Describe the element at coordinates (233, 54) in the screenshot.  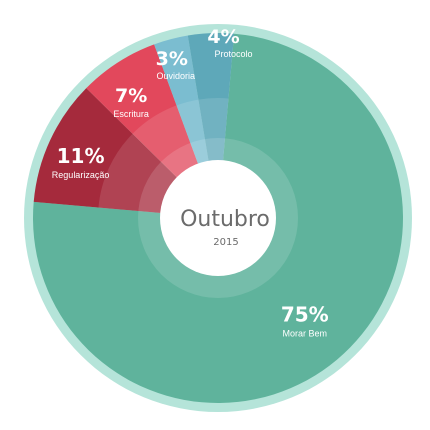
I see `category-label-protocolo: Protocolo` at that location.